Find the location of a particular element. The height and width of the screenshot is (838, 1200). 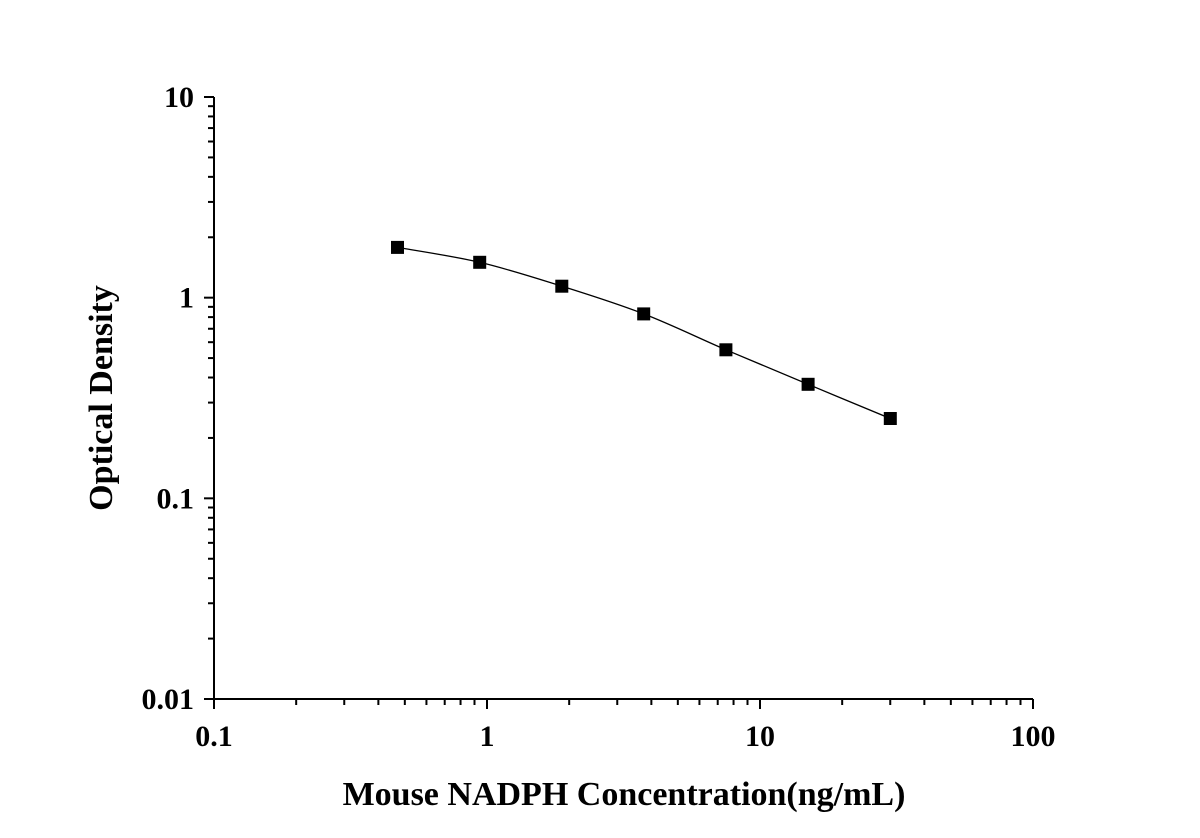

x-axis-tick-labels: 0.1 1 10 100 is located at coordinates (625, 736).